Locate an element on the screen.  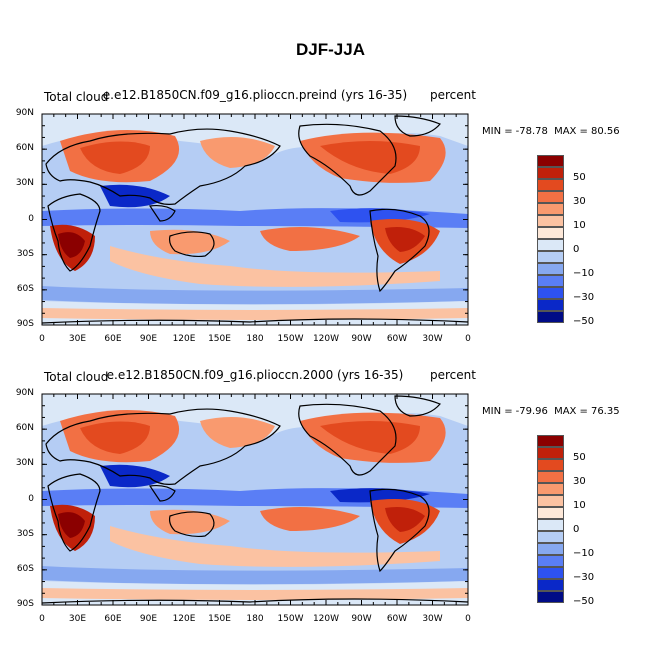
lon-tick-label: 60E is located at coordinates (113, 619).